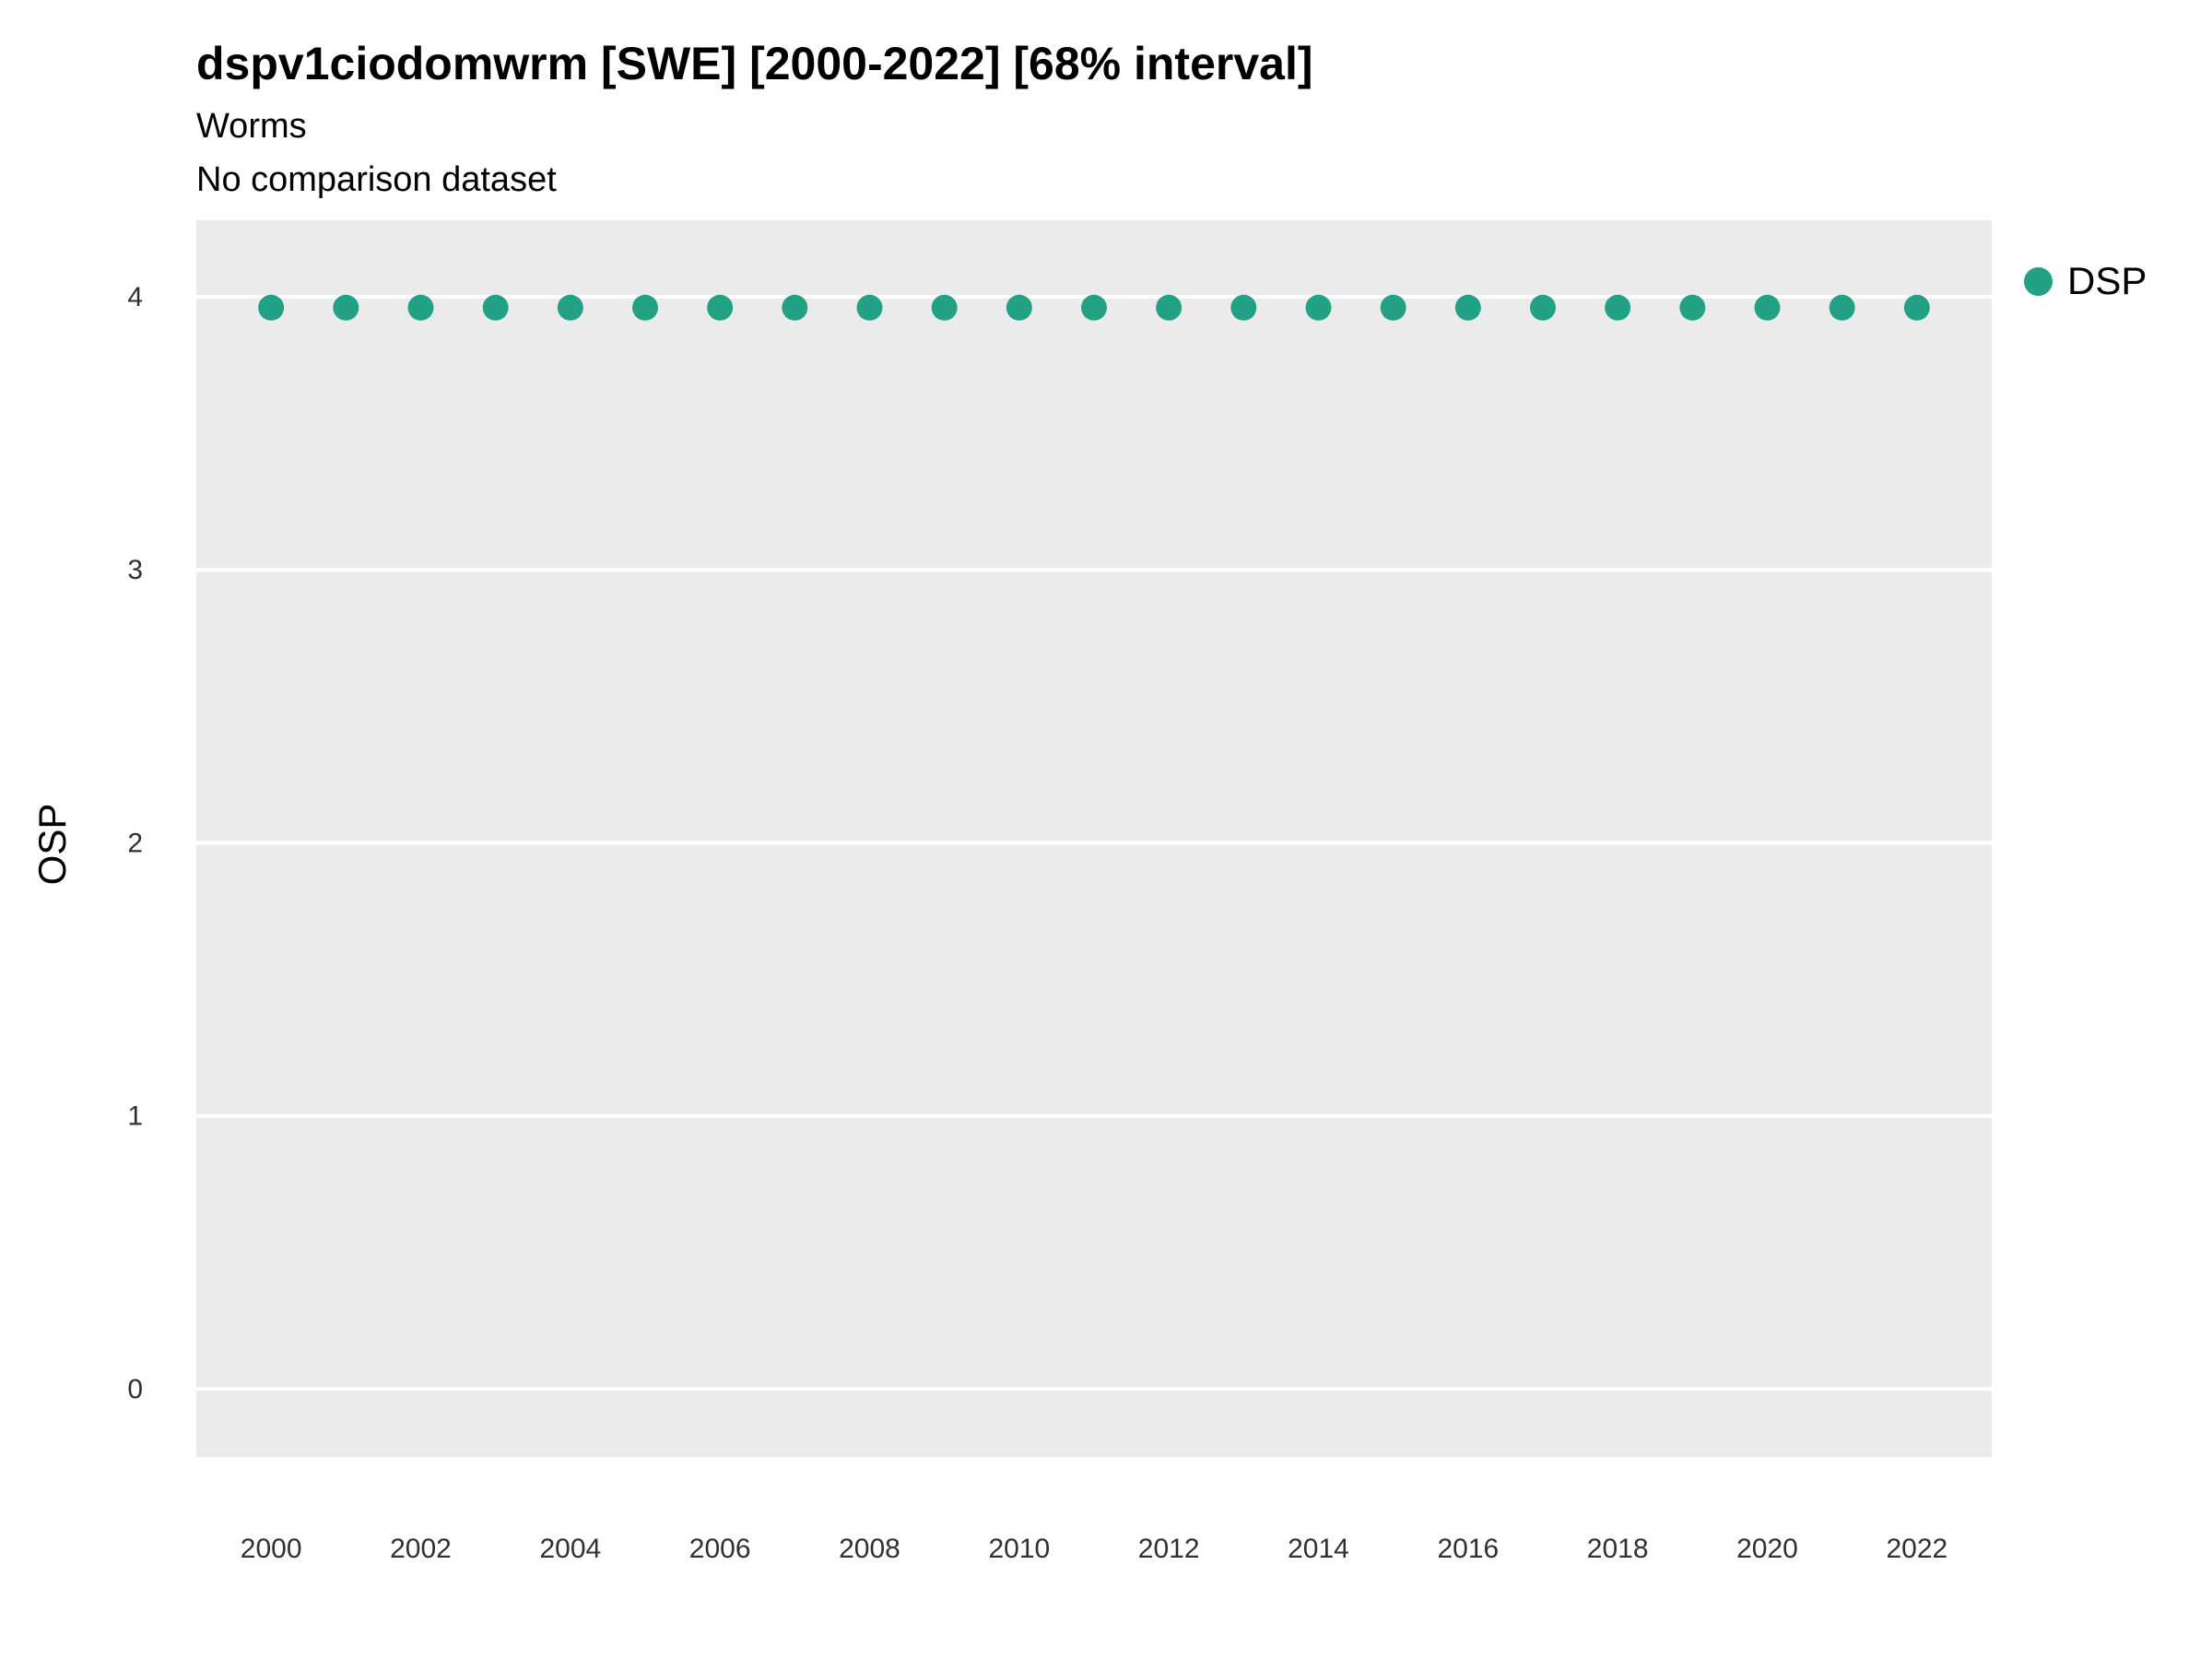 This screenshot has width=2212, height=1659. I want to click on x-tick-label: 2000, so click(271, 1549).